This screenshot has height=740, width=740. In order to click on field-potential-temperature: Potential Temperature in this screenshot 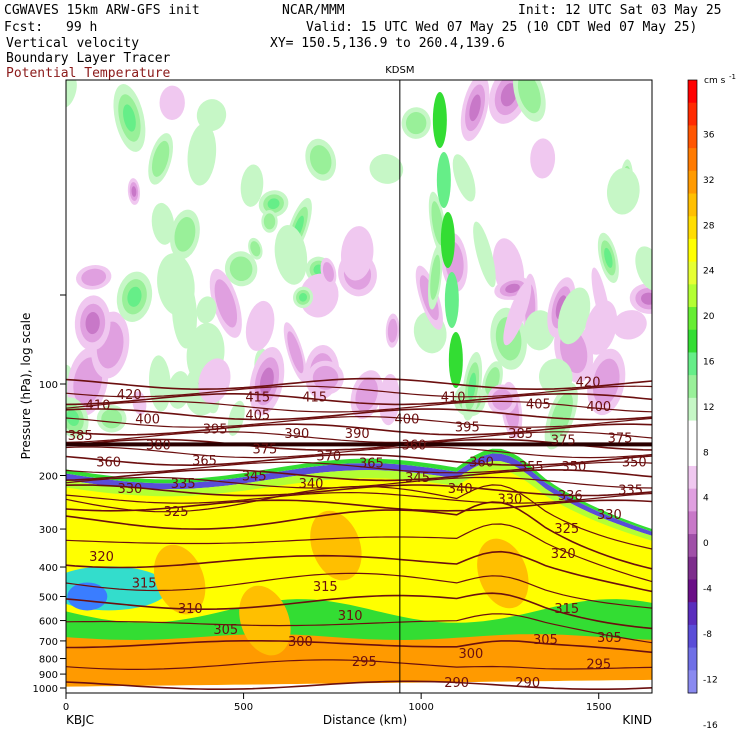, I will do `click(88, 73)`.